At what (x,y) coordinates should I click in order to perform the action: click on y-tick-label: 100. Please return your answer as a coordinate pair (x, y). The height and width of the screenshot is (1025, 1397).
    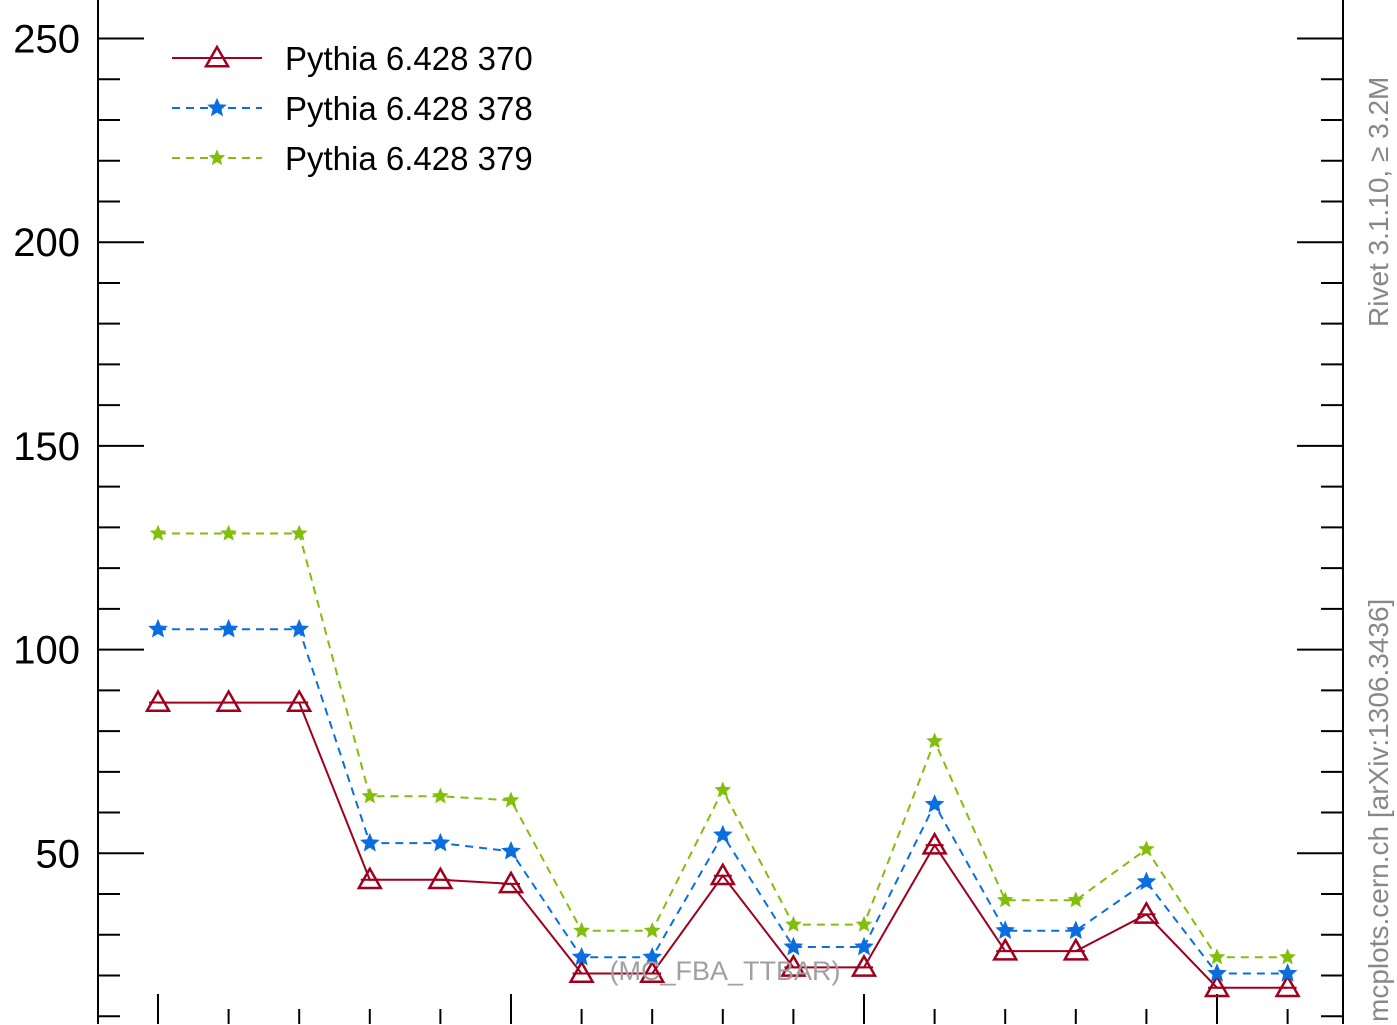
    Looking at the image, I should click on (46, 651).